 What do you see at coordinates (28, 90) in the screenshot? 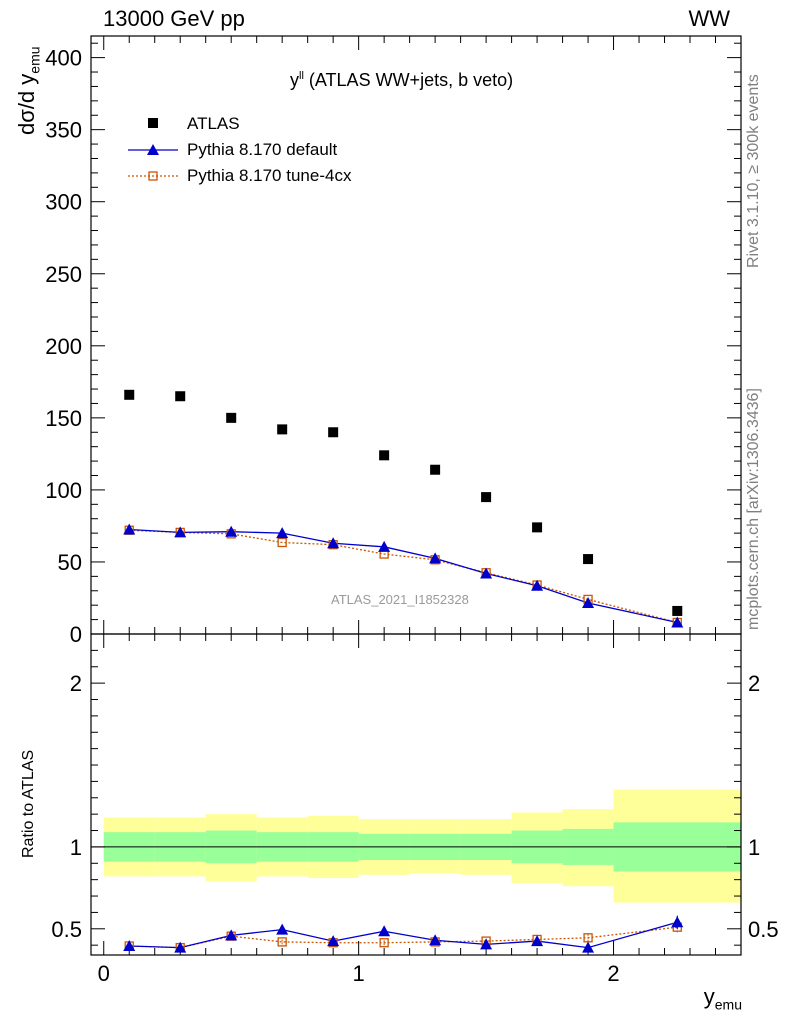
I see `main-y-axis-label: dσ/d yemu` at bounding box center [28, 90].